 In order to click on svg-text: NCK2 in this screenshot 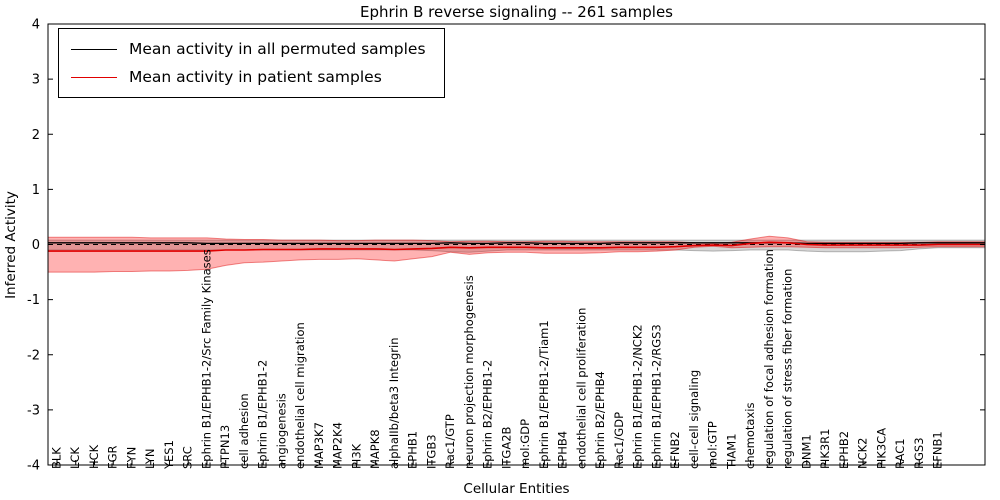, I will do `click(863, 454)`.